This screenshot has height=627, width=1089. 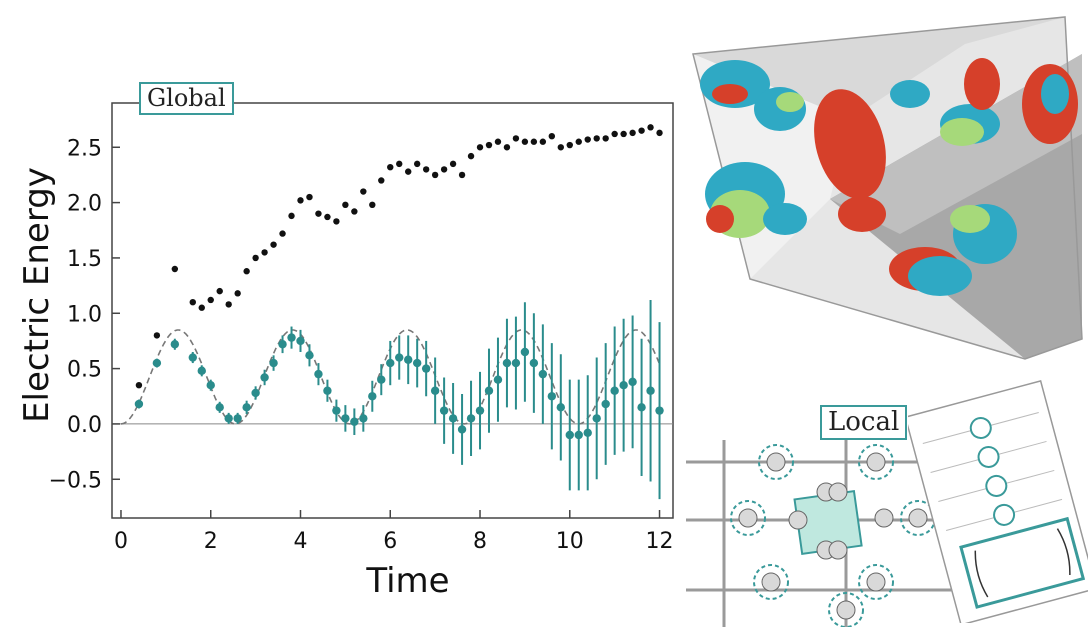 What do you see at coordinates (211, 541) in the screenshot?
I see `x-tick-label: 2` at bounding box center [211, 541].